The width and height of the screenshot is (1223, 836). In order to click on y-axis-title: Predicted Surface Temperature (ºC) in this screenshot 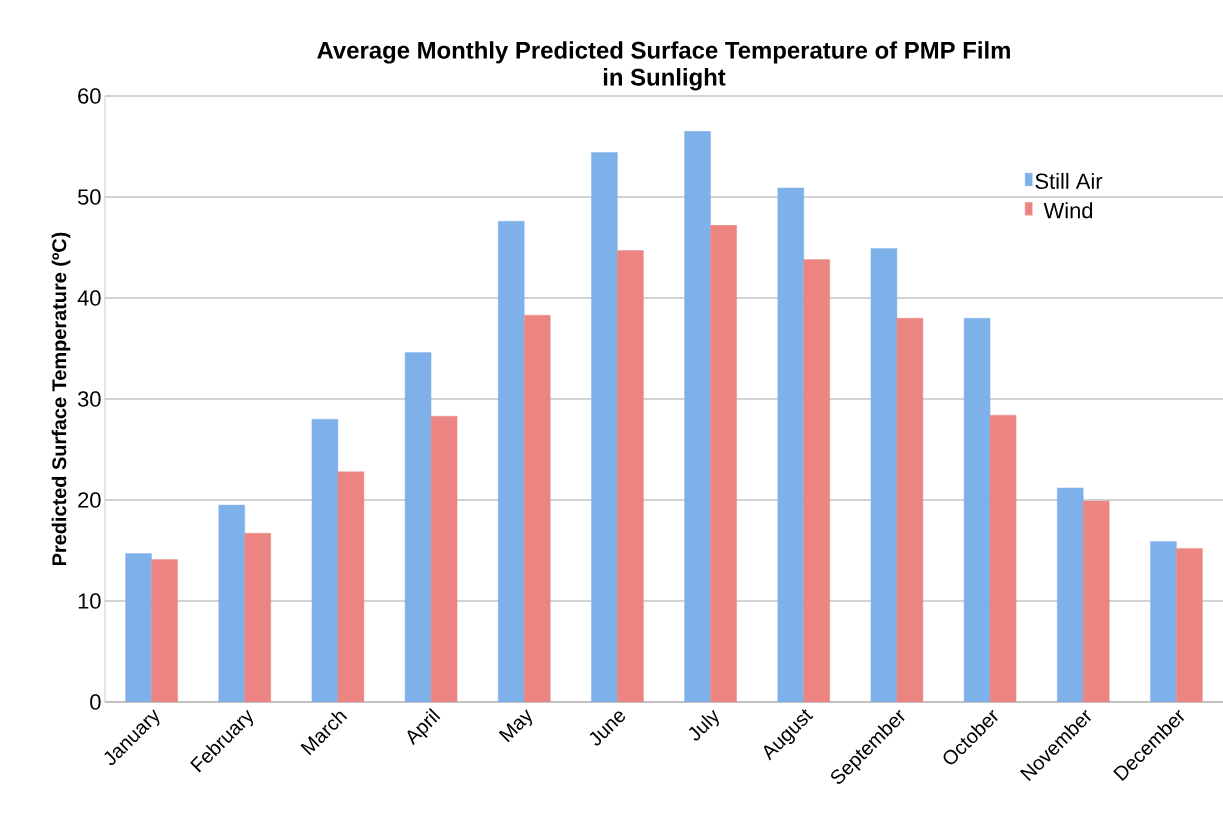, I will do `click(61, 398)`.